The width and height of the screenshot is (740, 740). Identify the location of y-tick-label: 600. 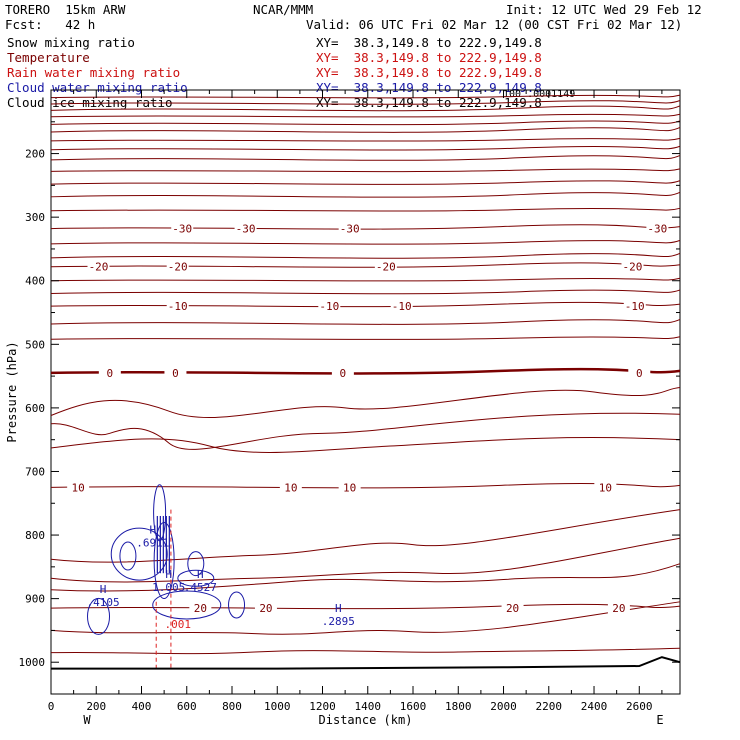
(35, 408).